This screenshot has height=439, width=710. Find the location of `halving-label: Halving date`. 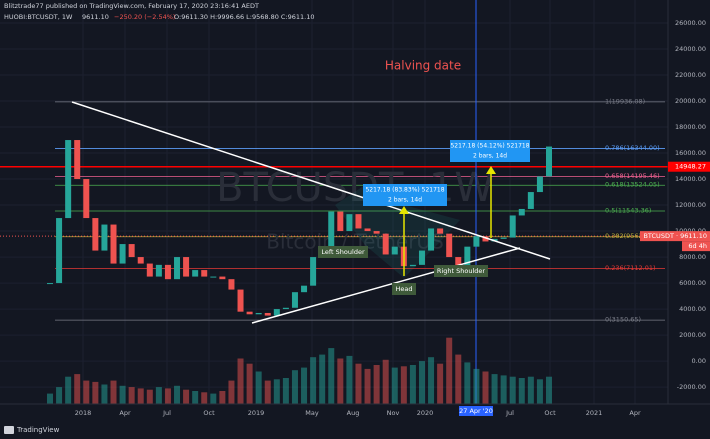

halving-label: Halving date is located at coordinates (423, 66).